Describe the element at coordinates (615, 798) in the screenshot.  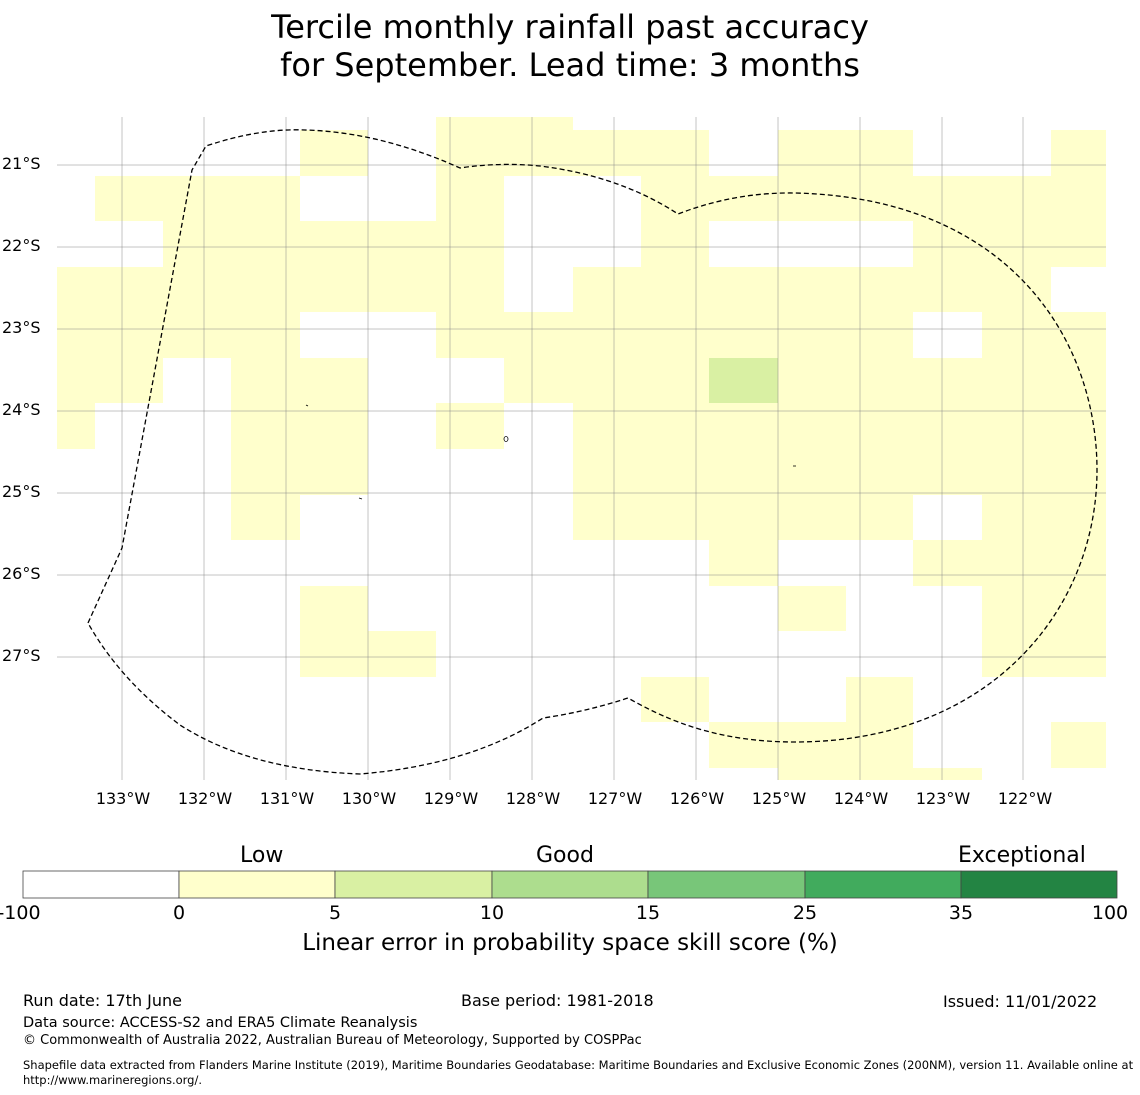
I see `lon-label: 127°W` at that location.